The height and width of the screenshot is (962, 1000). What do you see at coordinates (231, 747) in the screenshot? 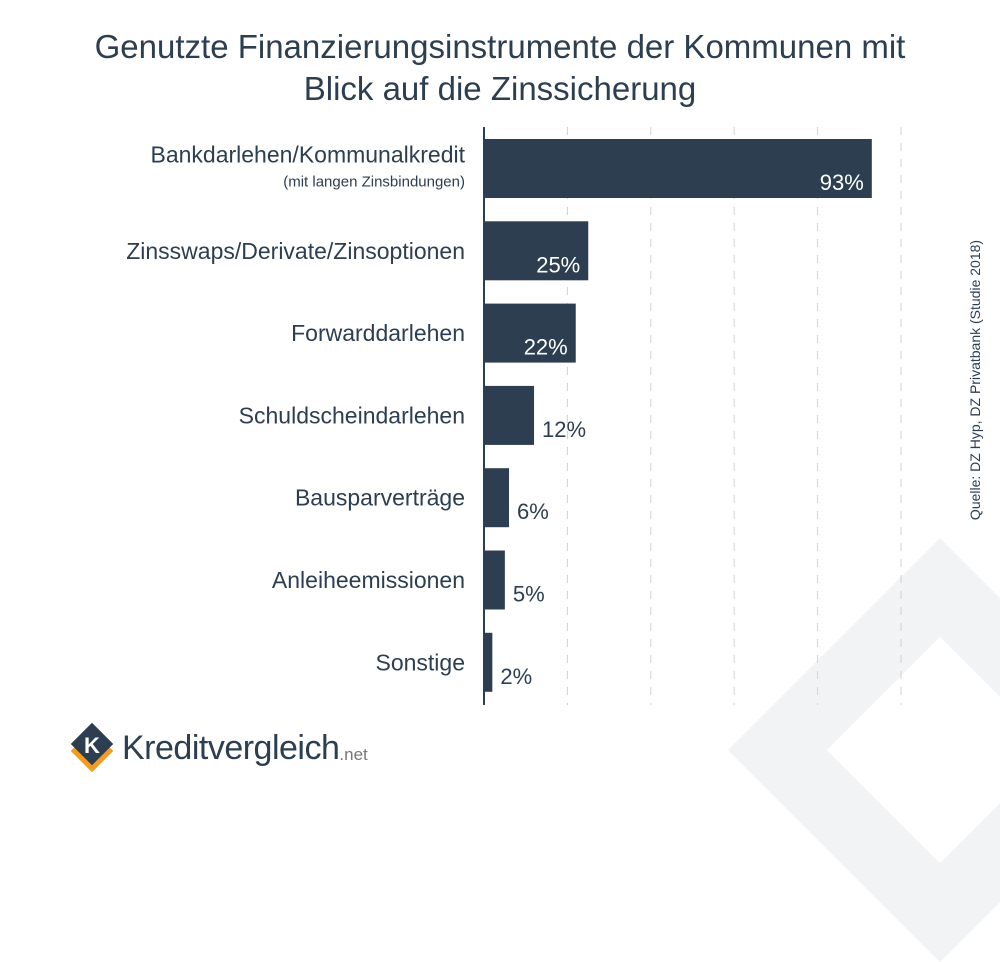
I see `logo-brand-text: Kreditvergleich` at bounding box center [231, 747].